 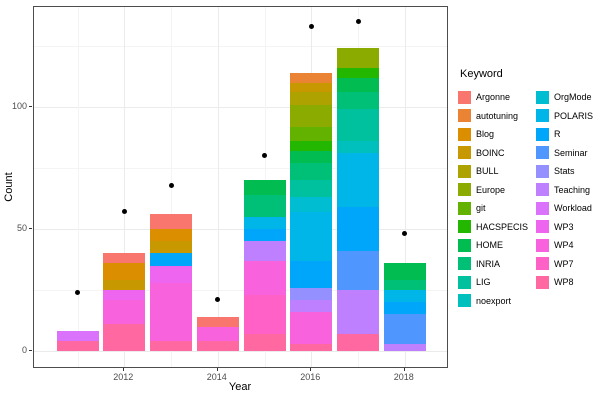 What do you see at coordinates (264, 314) in the screenshot?
I see `bar-segment-wp7` at bounding box center [264, 314].